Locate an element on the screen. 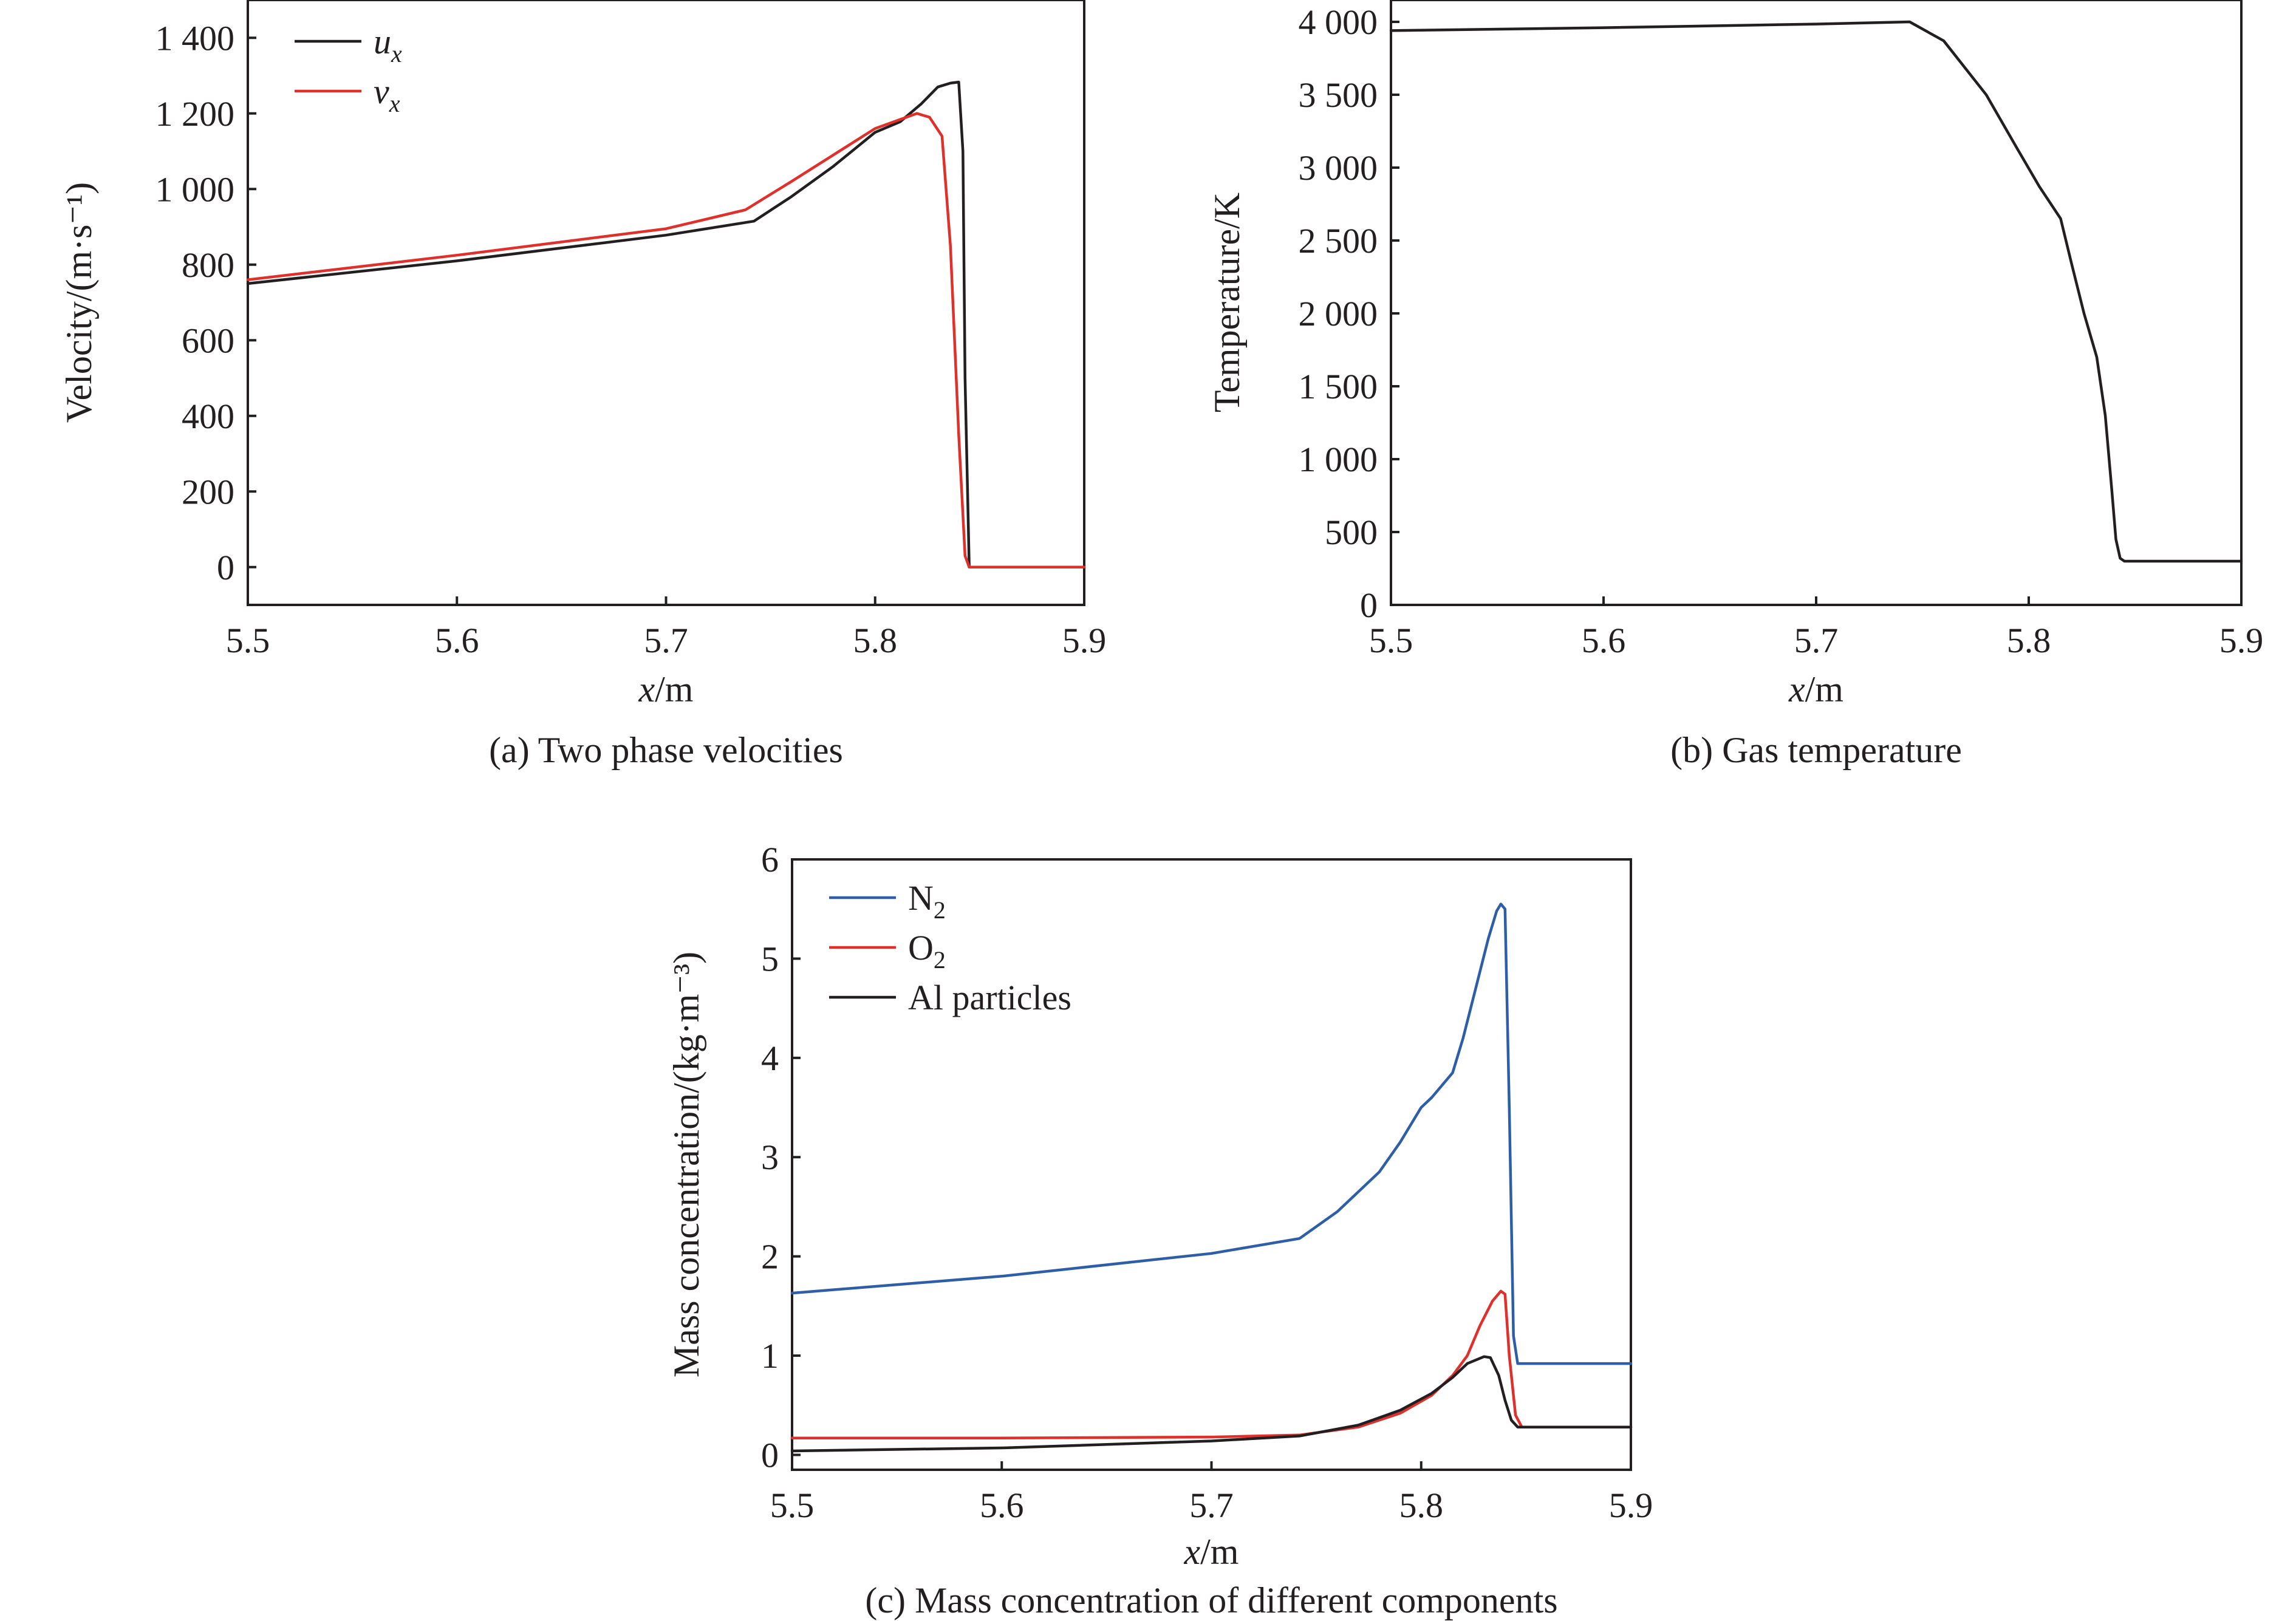  y-tick-label: 1 200 is located at coordinates (195, 114).